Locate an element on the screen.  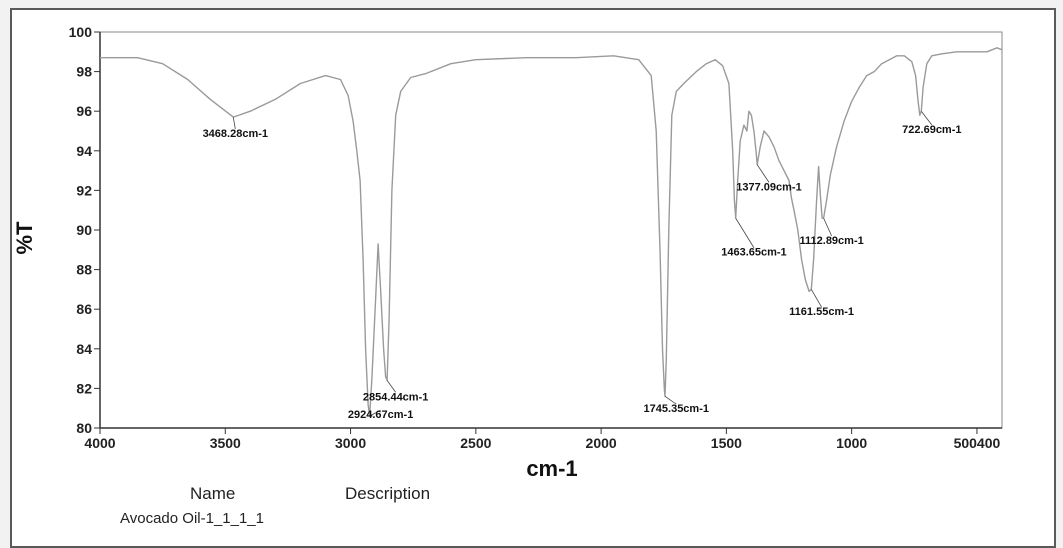
peak-label: 1463.65cm-1 is located at coordinates (753, 253).